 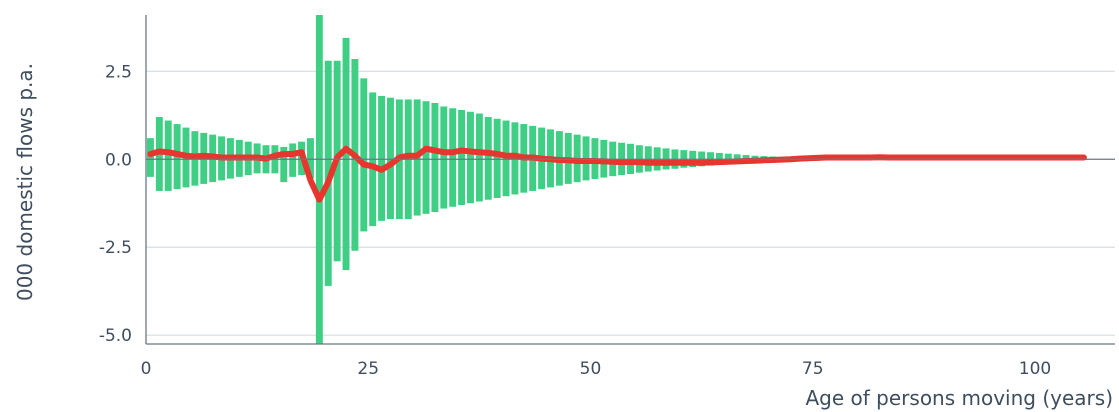 What do you see at coordinates (115, 204) in the screenshot?
I see `y-tick-labels: 2.5 0.0 -2.5 -5.0` at bounding box center [115, 204].